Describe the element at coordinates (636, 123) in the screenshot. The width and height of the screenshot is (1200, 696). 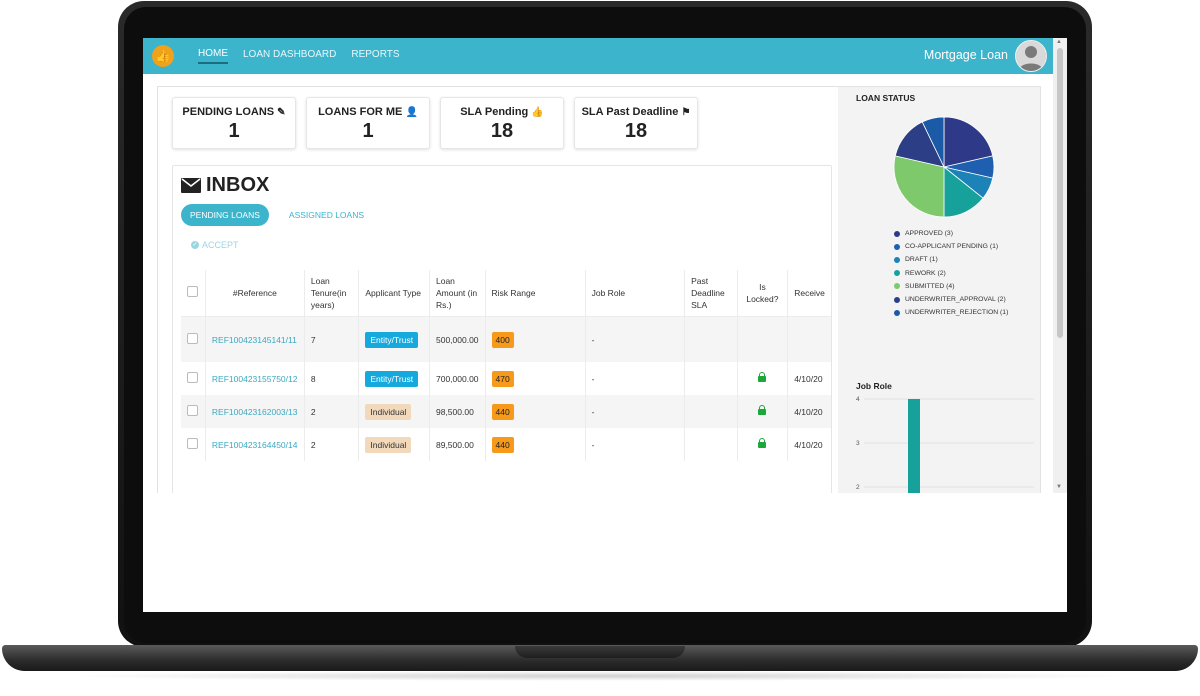
I see `sla-past-deadline-card: SLA Past Deadline ⚑ 18` at that location.